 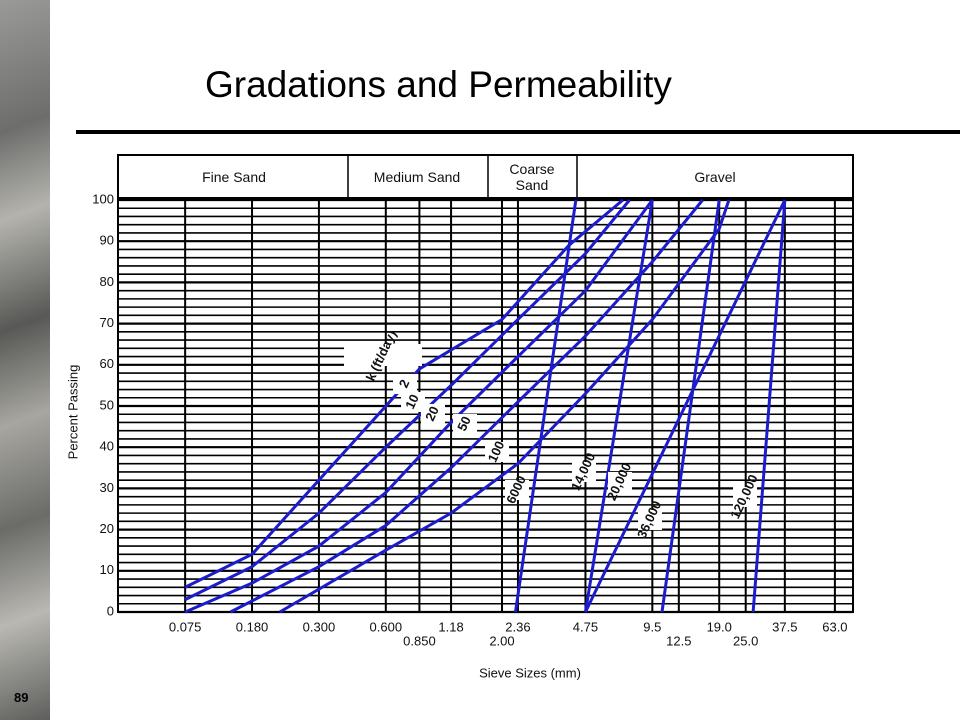 What do you see at coordinates (107, 446) in the screenshot?
I see `y-tick-label: 40` at bounding box center [107, 446].